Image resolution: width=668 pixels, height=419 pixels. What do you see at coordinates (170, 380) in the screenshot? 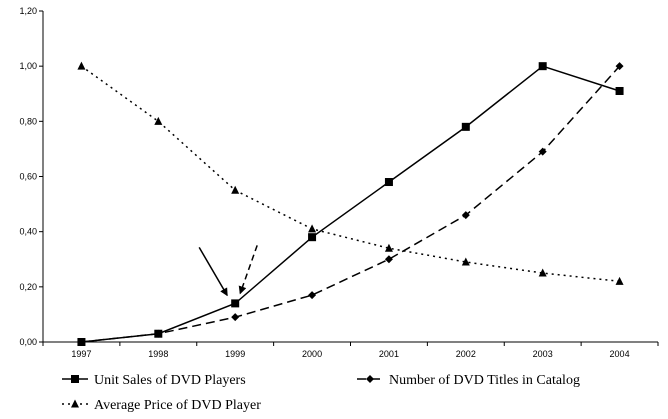
I see `legend-label: Unit Sales of DVD Players` at bounding box center [170, 380].